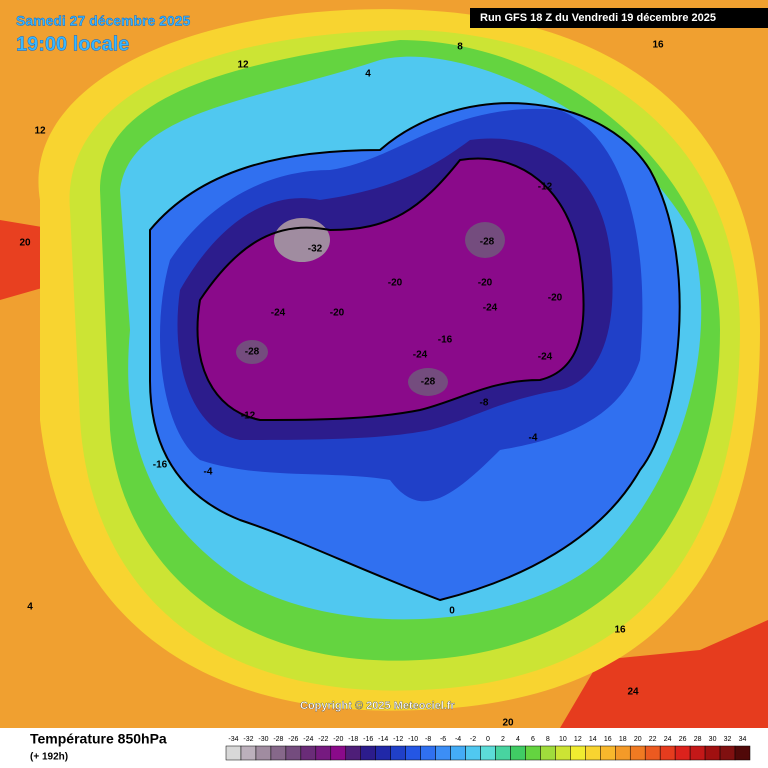 This screenshot has height=768, width=768. Describe the element at coordinates (398, 739) in the screenshot. I see `legend-label: -12` at that location.